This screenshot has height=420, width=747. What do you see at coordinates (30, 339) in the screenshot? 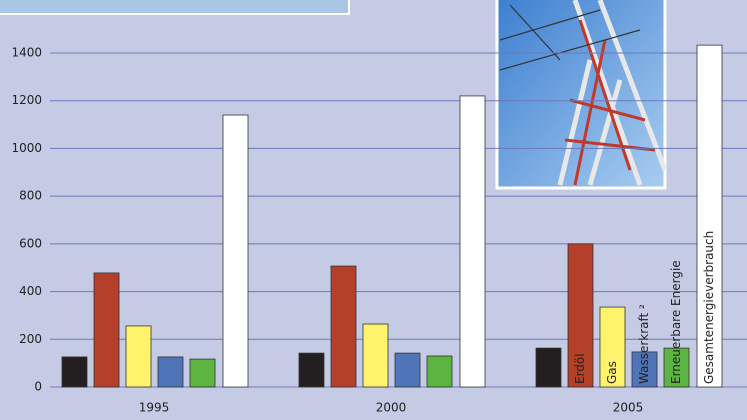
I see `y-tick-label: 200` at bounding box center [30, 339].